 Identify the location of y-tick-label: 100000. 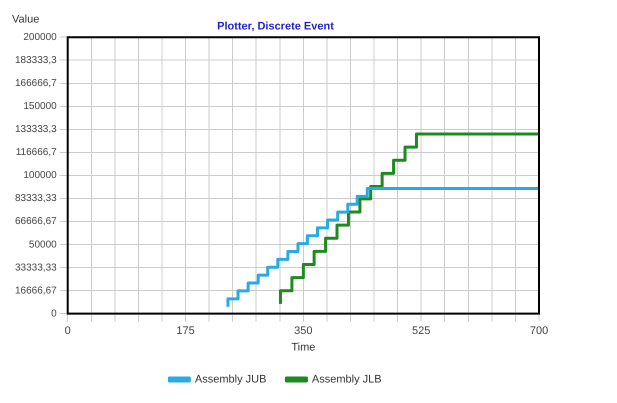
(40, 176).